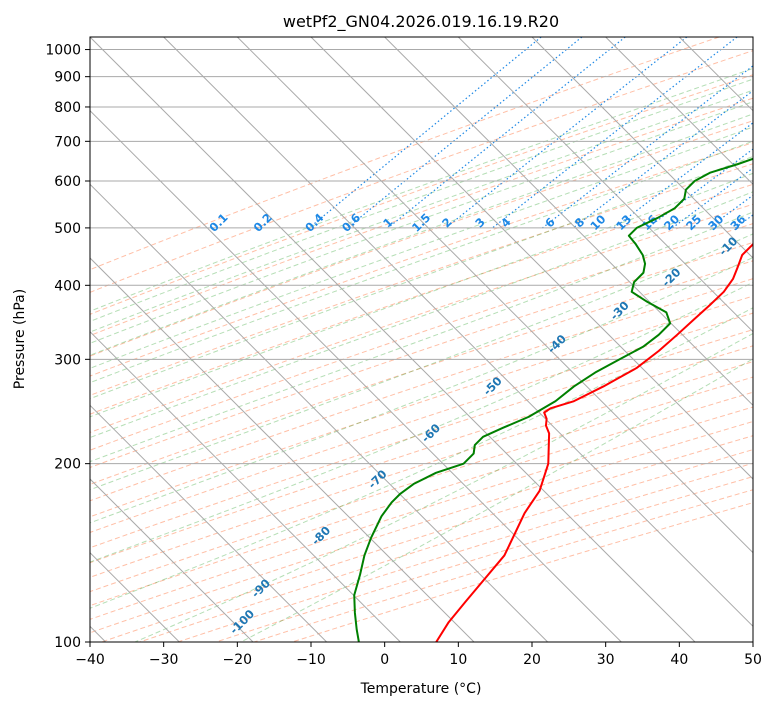 Image resolution: width=775 pixels, height=708 pixels. I want to click on y-tick-label: 600, so click(67, 182).